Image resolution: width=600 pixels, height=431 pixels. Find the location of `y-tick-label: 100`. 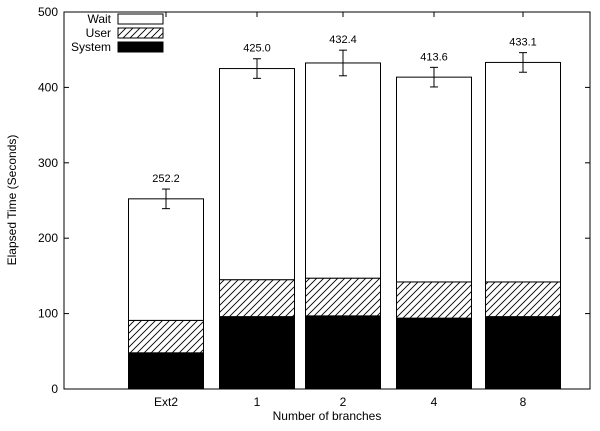

y-tick-label: 100 is located at coordinates (48, 314).